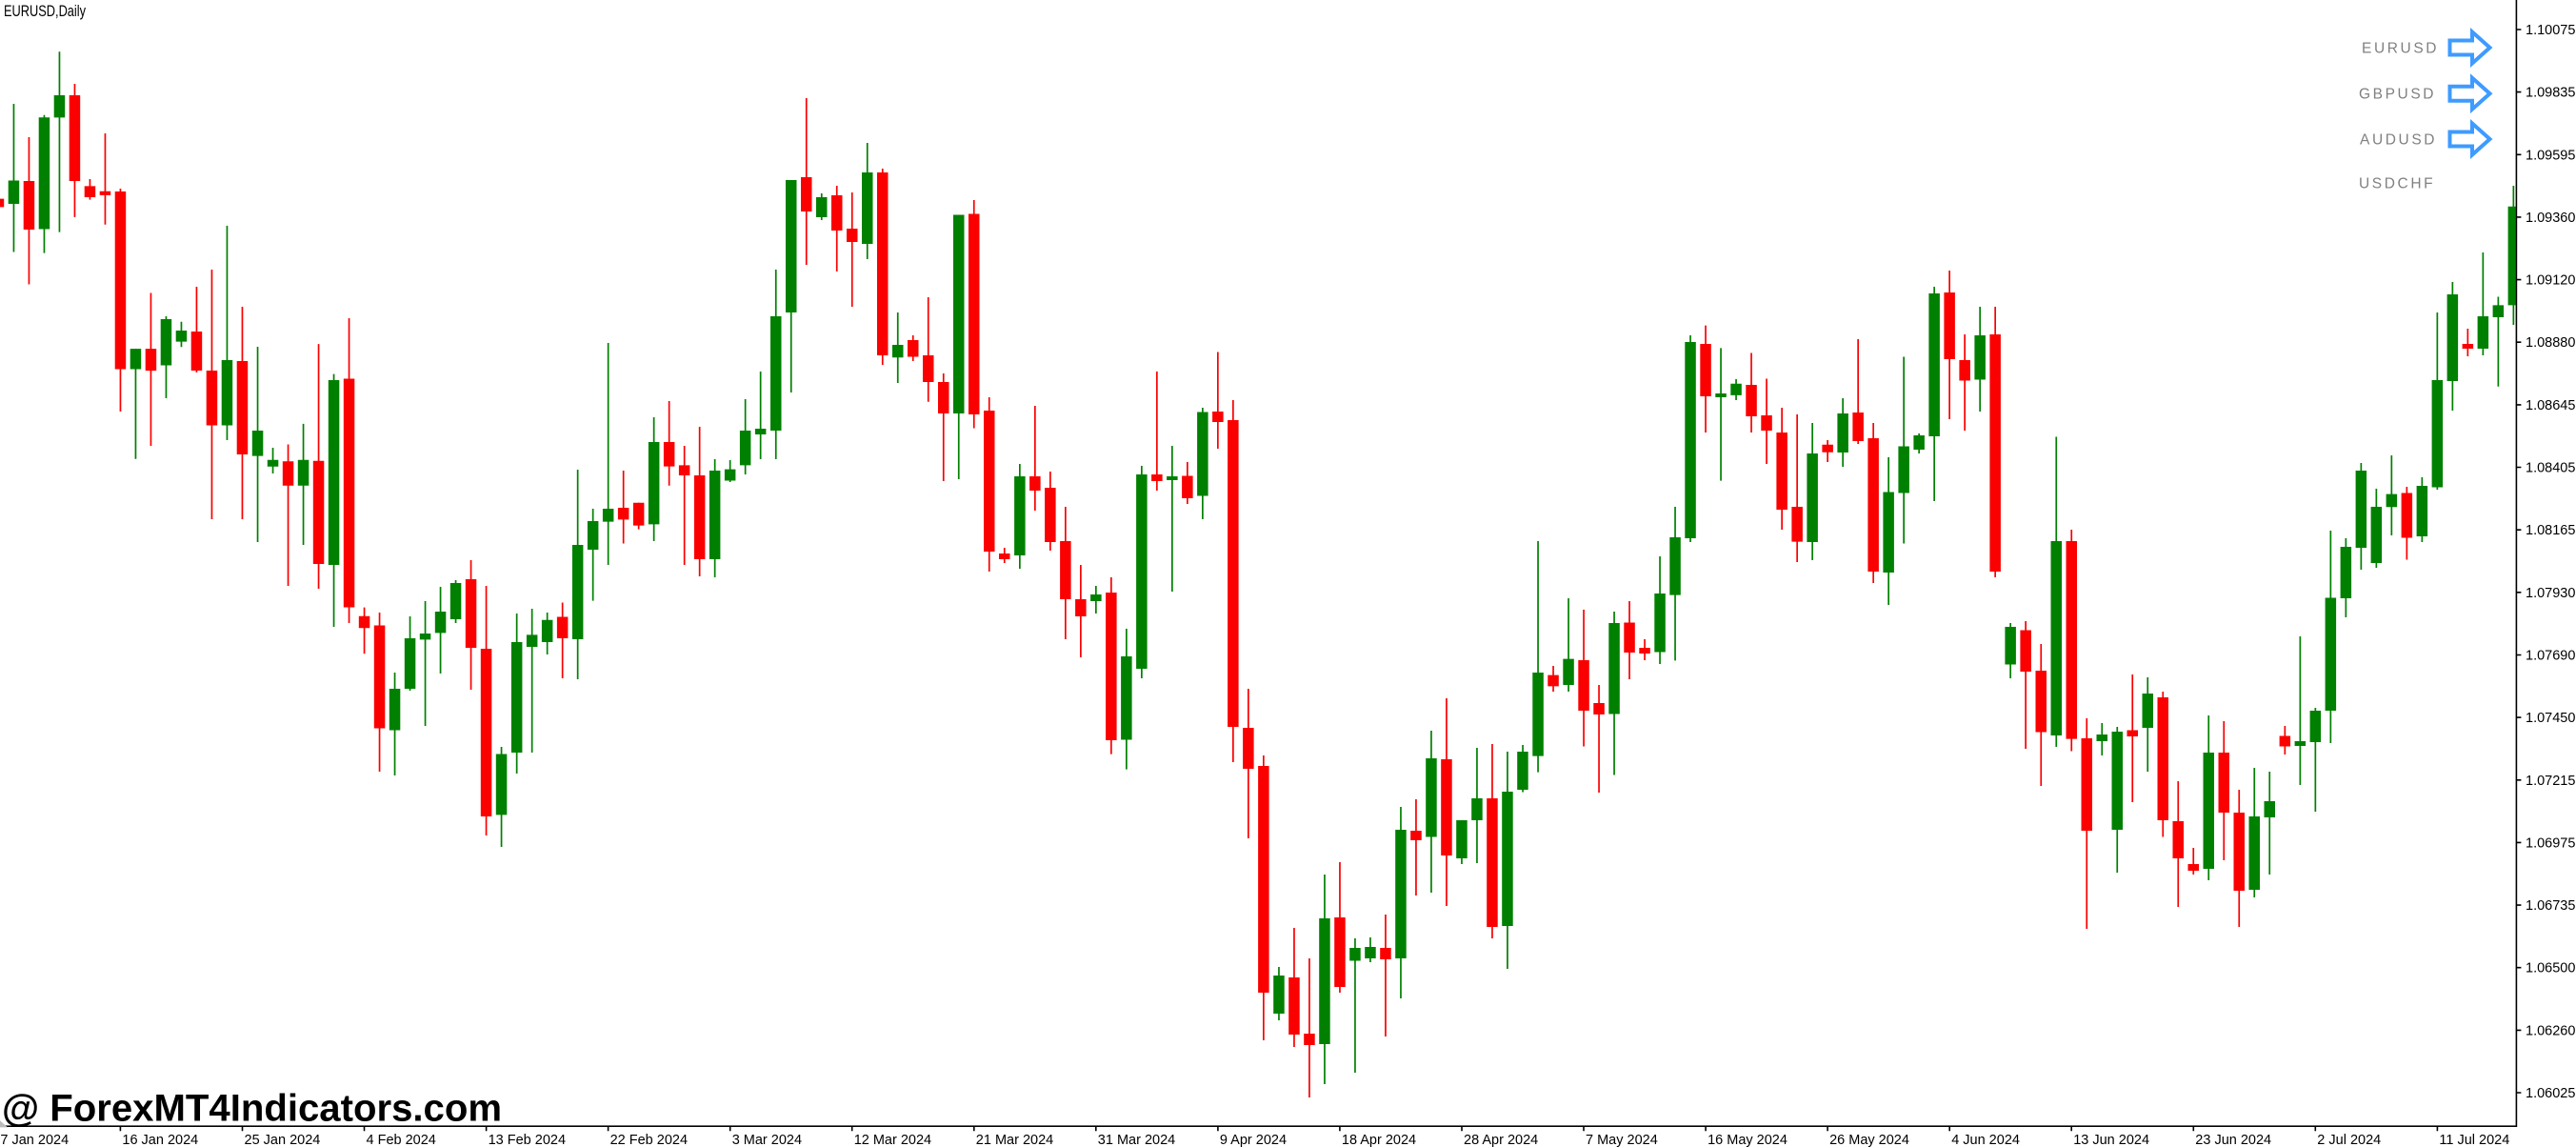 The image size is (2576, 1147). I want to click on svg-text: 4 Jun 2024, so click(1986, 1140).